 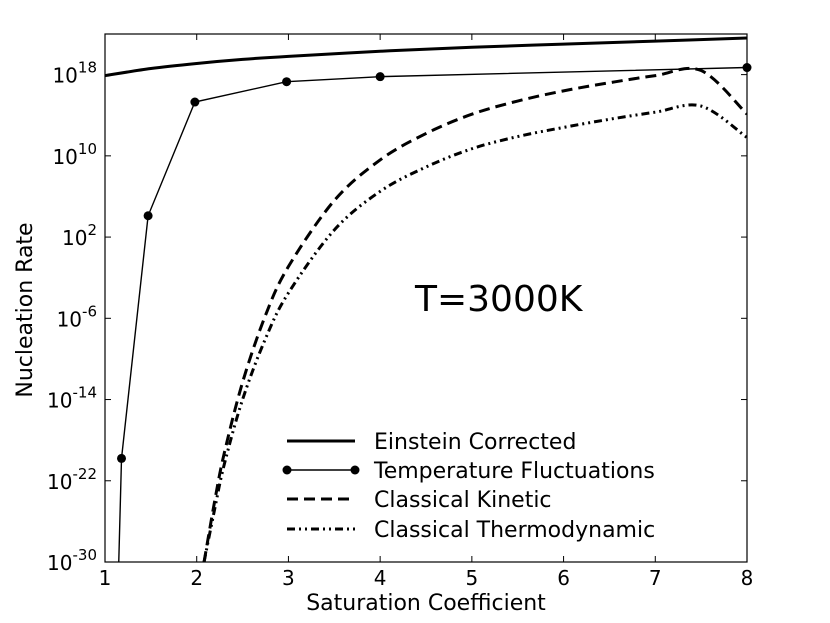 What do you see at coordinates (514, 471) in the screenshot?
I see `legend-label: Temperature Fluctuations` at bounding box center [514, 471].